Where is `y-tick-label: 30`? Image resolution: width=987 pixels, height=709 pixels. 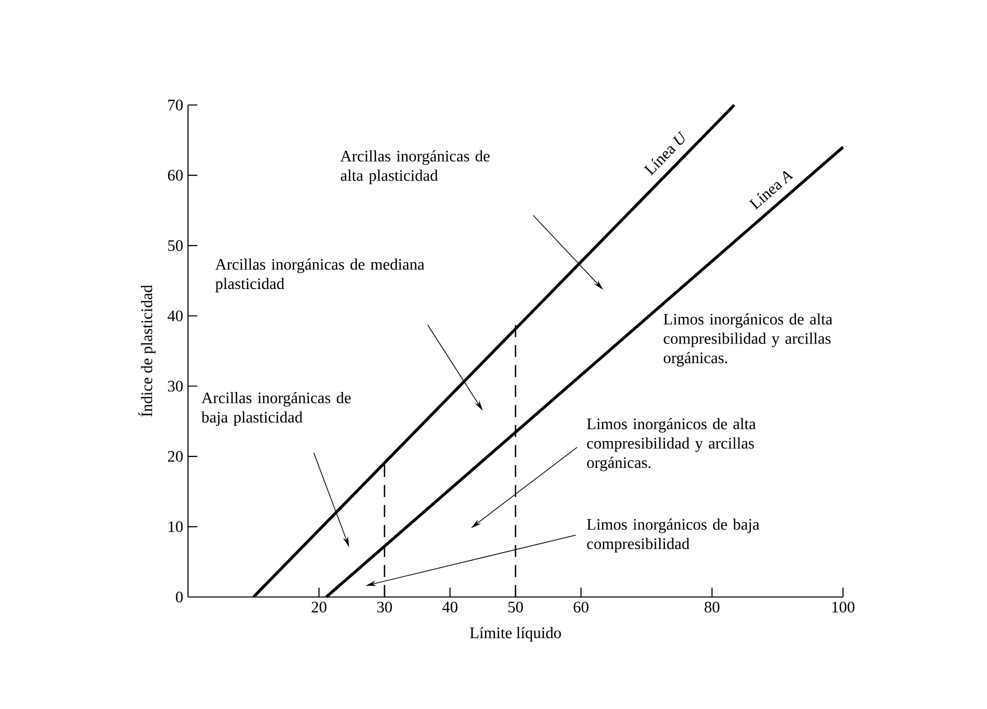
y-tick-label: 30 is located at coordinates (175, 386).